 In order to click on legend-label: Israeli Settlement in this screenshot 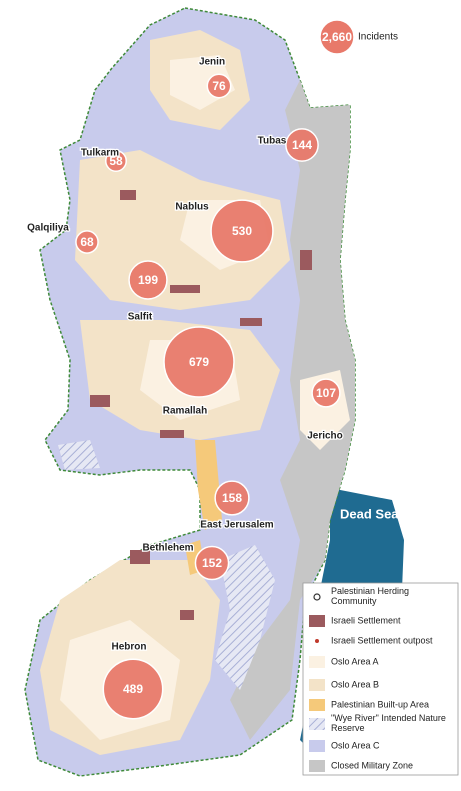, I will do `click(366, 620)`.